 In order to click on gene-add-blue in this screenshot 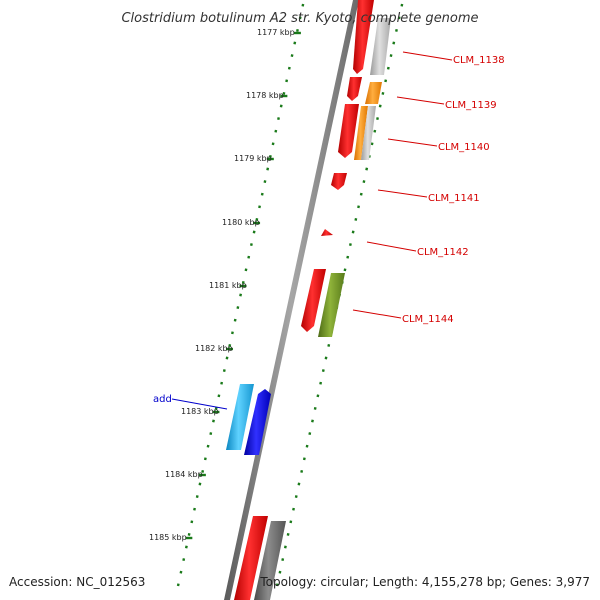, I will do `click(257, 422)`.